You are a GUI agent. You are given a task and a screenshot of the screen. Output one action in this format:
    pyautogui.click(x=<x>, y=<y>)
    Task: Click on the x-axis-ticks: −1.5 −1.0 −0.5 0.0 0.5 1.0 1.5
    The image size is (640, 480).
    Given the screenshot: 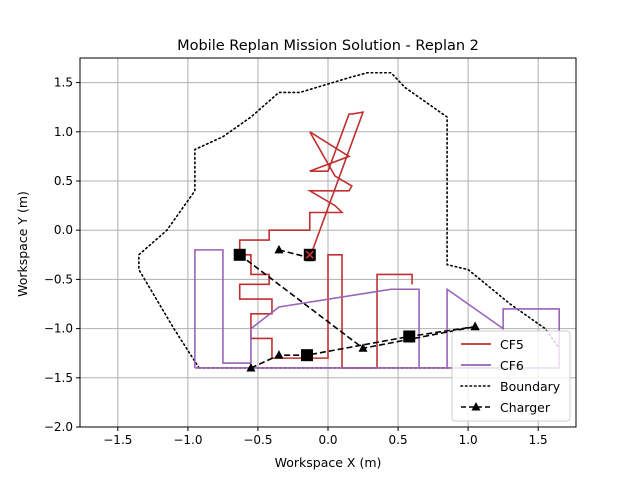 What is the action you would take?
    pyautogui.click(x=325, y=437)
    